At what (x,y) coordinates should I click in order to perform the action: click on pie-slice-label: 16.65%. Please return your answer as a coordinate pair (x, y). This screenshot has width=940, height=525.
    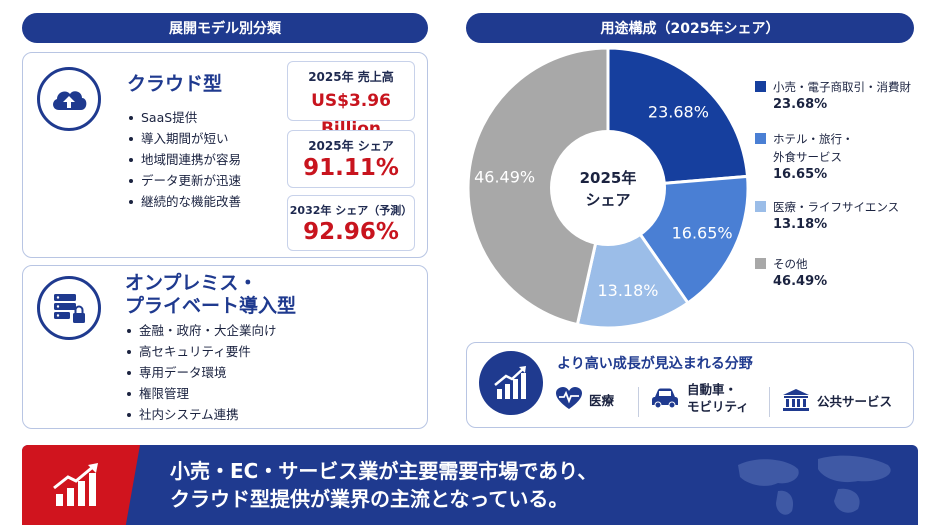
    Looking at the image, I should click on (702, 232).